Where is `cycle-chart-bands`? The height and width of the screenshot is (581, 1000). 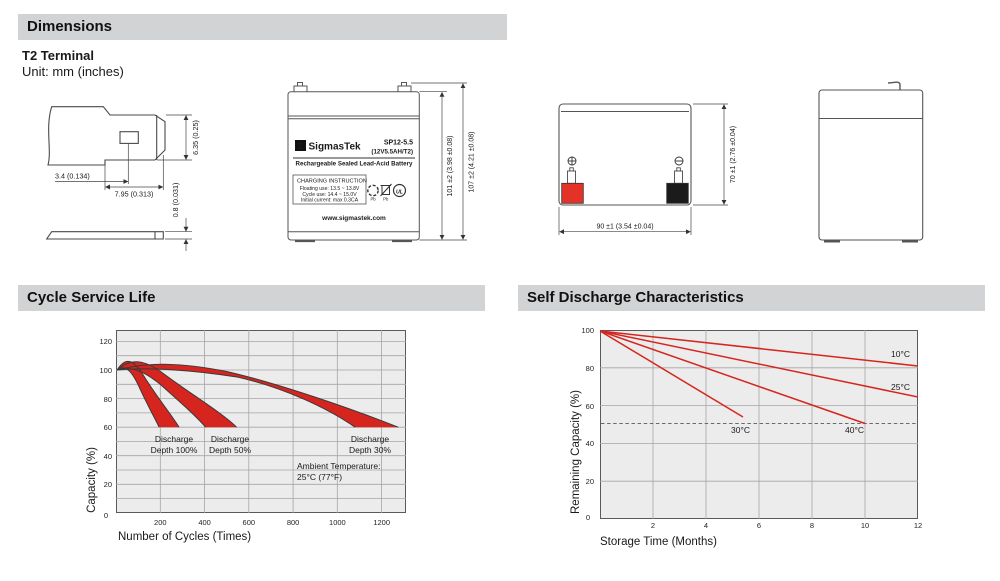 cycle-chart-bands is located at coordinates (261, 421).